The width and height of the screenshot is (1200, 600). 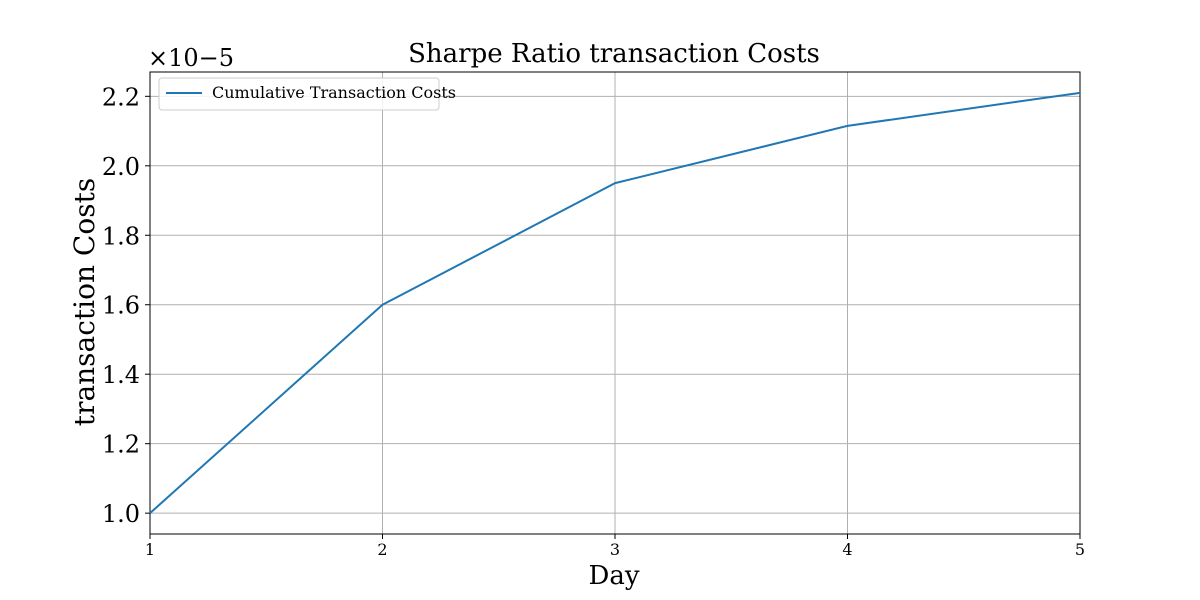 I want to click on y-axis-ticks: 1.0 1.2 1.4 1.6 1.8 2.0 2.2, so click(x=126, y=305).